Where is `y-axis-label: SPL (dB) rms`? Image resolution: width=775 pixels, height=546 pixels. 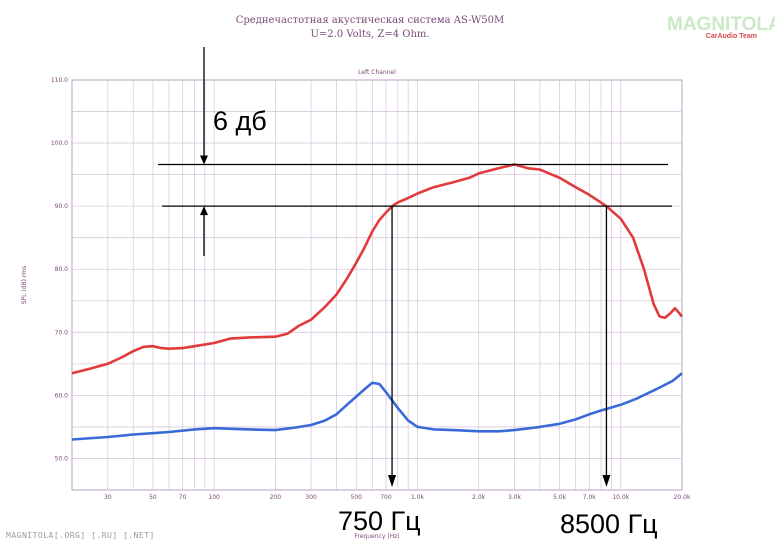
y-axis-label: SPL (dB) rms is located at coordinates (24, 285).